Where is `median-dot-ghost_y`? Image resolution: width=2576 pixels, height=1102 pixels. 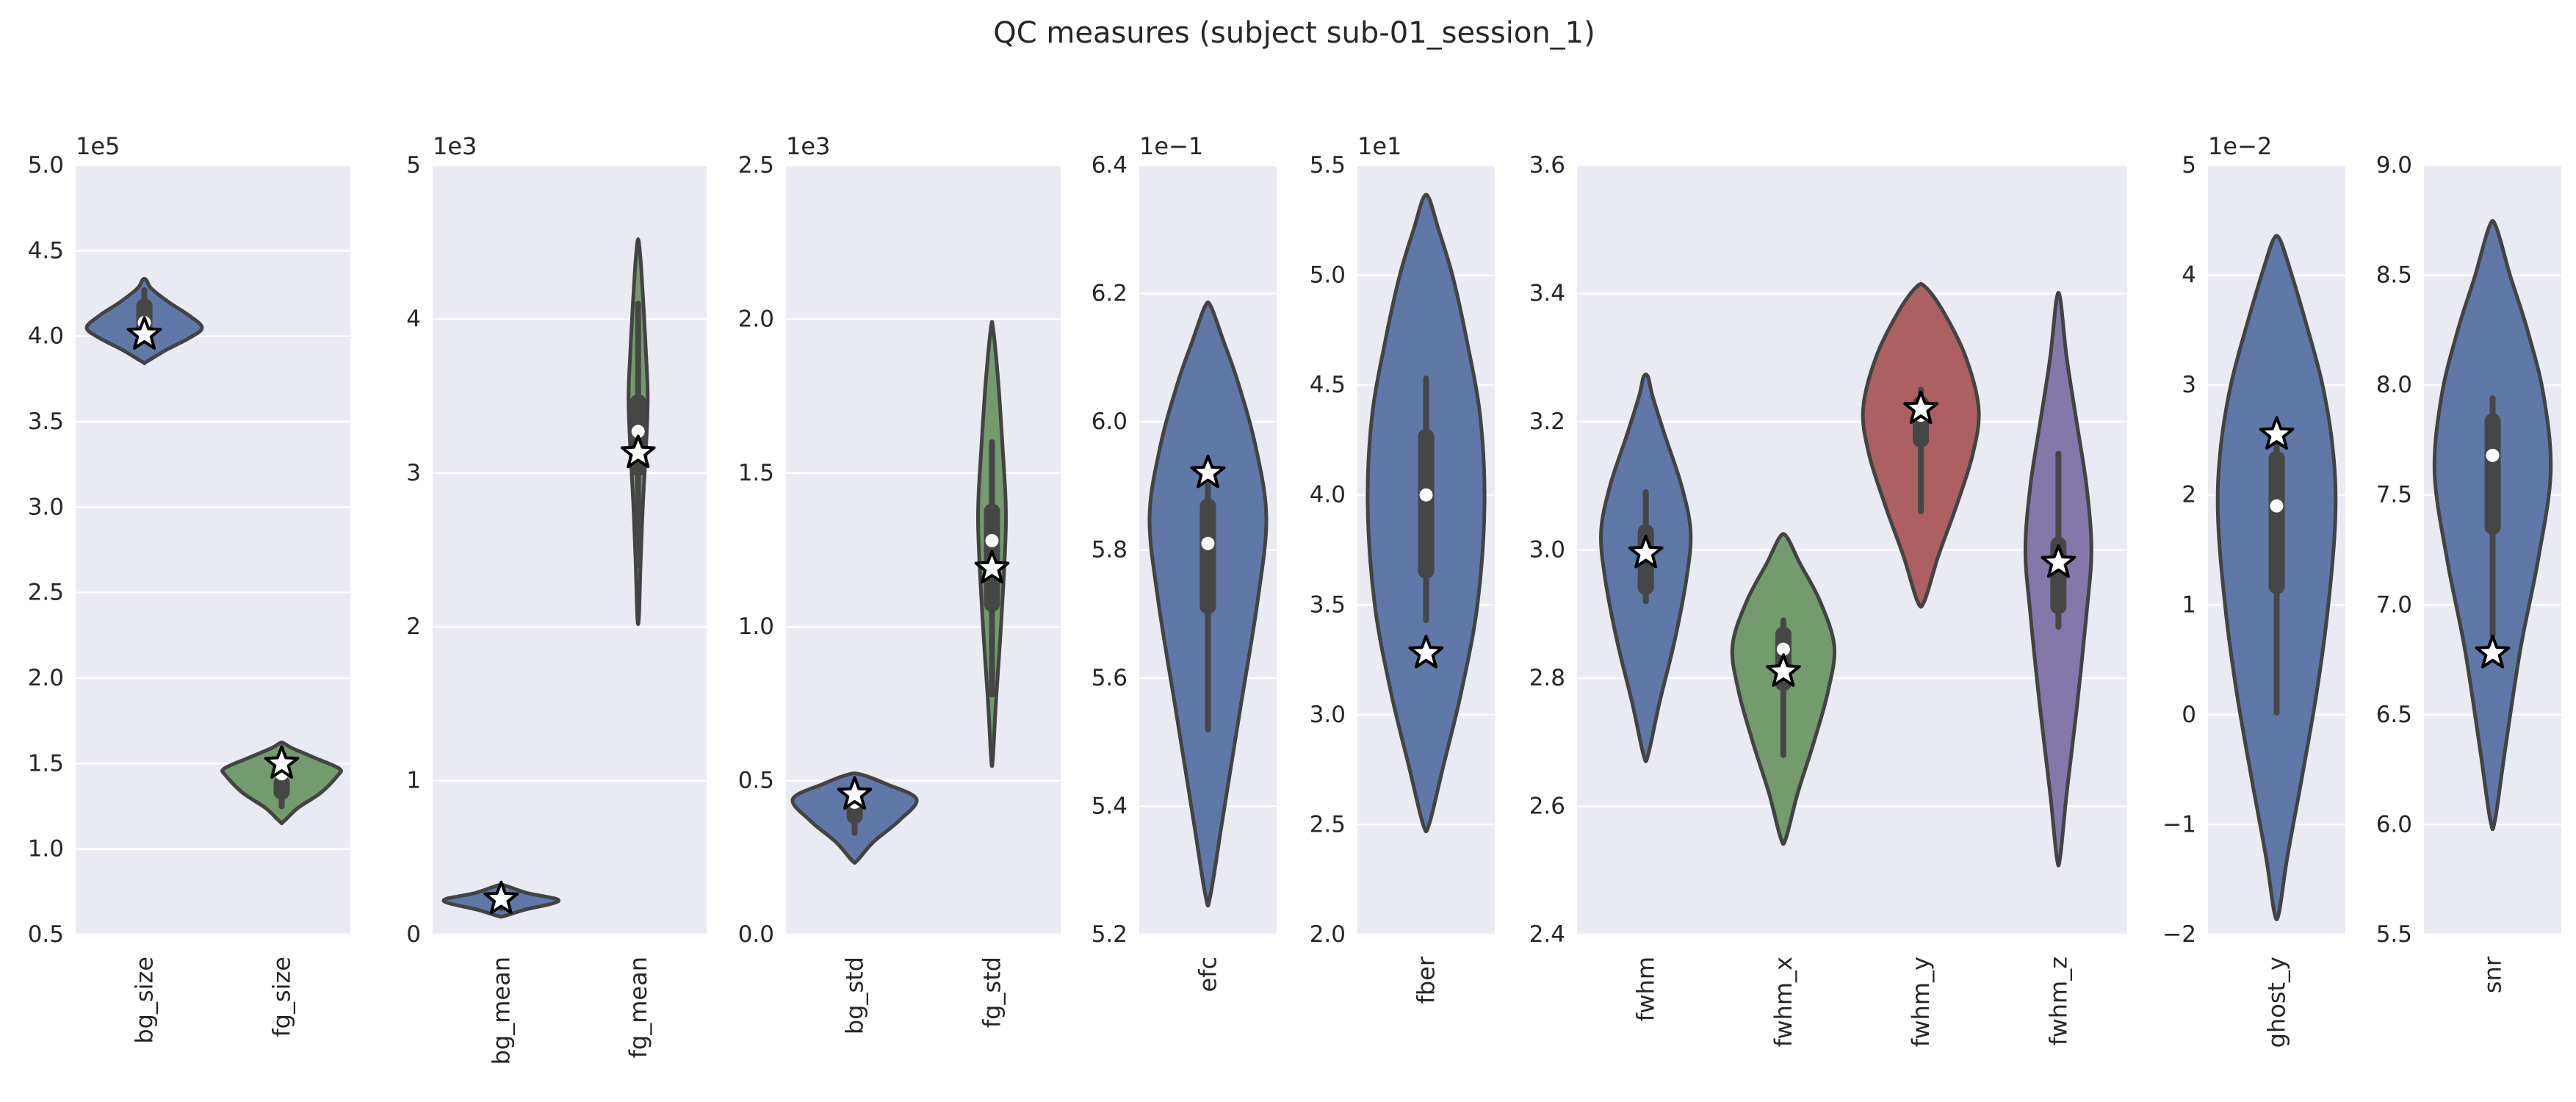 median-dot-ghost_y is located at coordinates (2277, 506).